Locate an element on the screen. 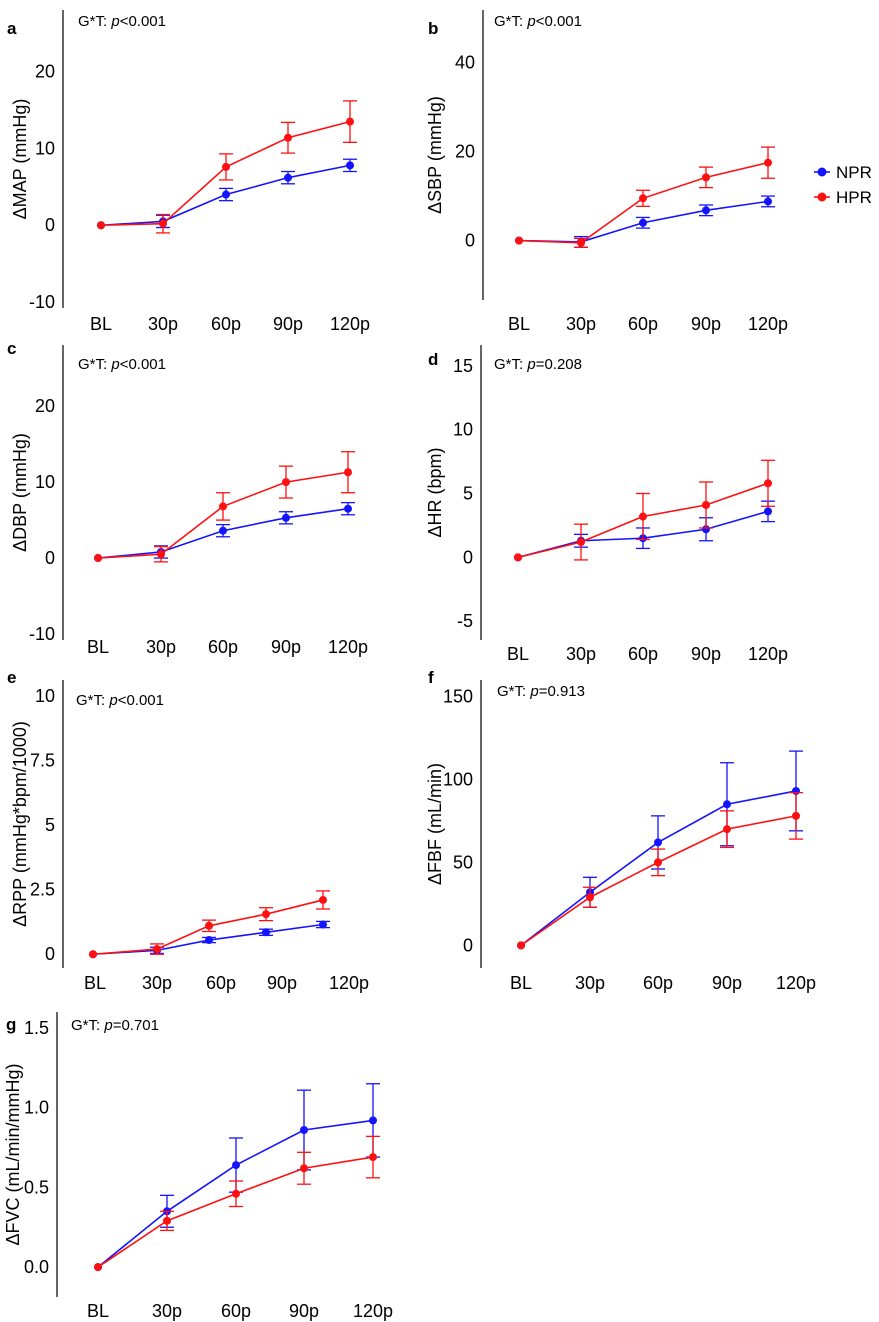  panel-letter: e is located at coordinates (11, 677).